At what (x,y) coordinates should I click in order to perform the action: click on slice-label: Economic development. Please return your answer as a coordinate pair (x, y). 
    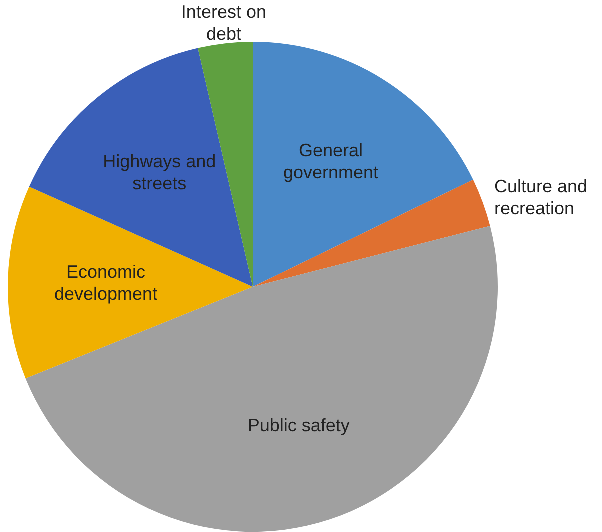
    Looking at the image, I should click on (106, 283).